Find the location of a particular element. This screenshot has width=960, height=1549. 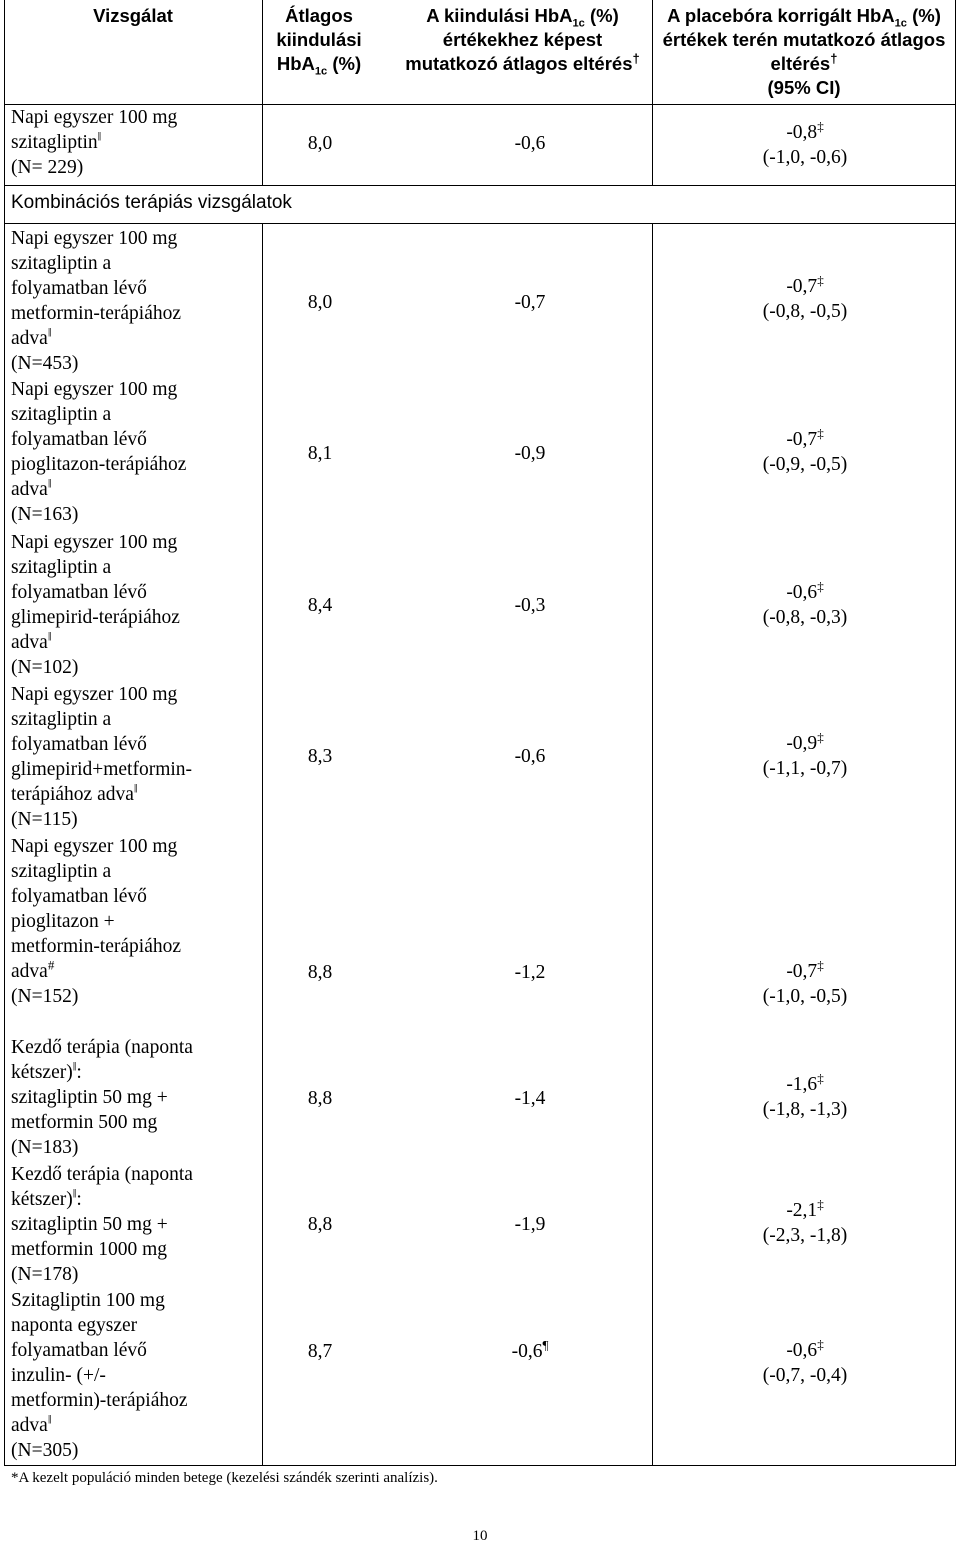

change-value: -1,9 is located at coordinates (530, 1224).